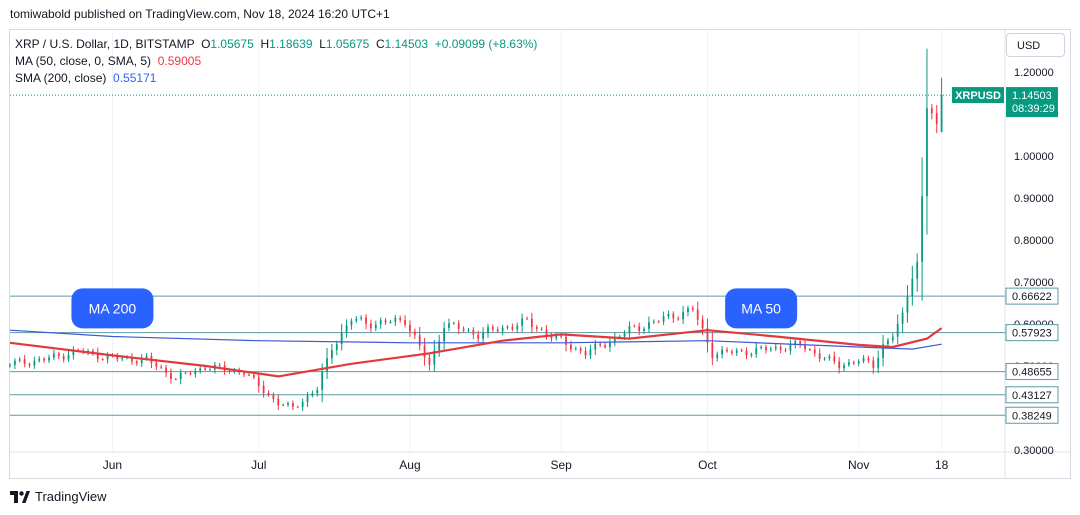 The width and height of the screenshot is (1080, 515). I want to click on annotation-bubble, so click(761, 308).